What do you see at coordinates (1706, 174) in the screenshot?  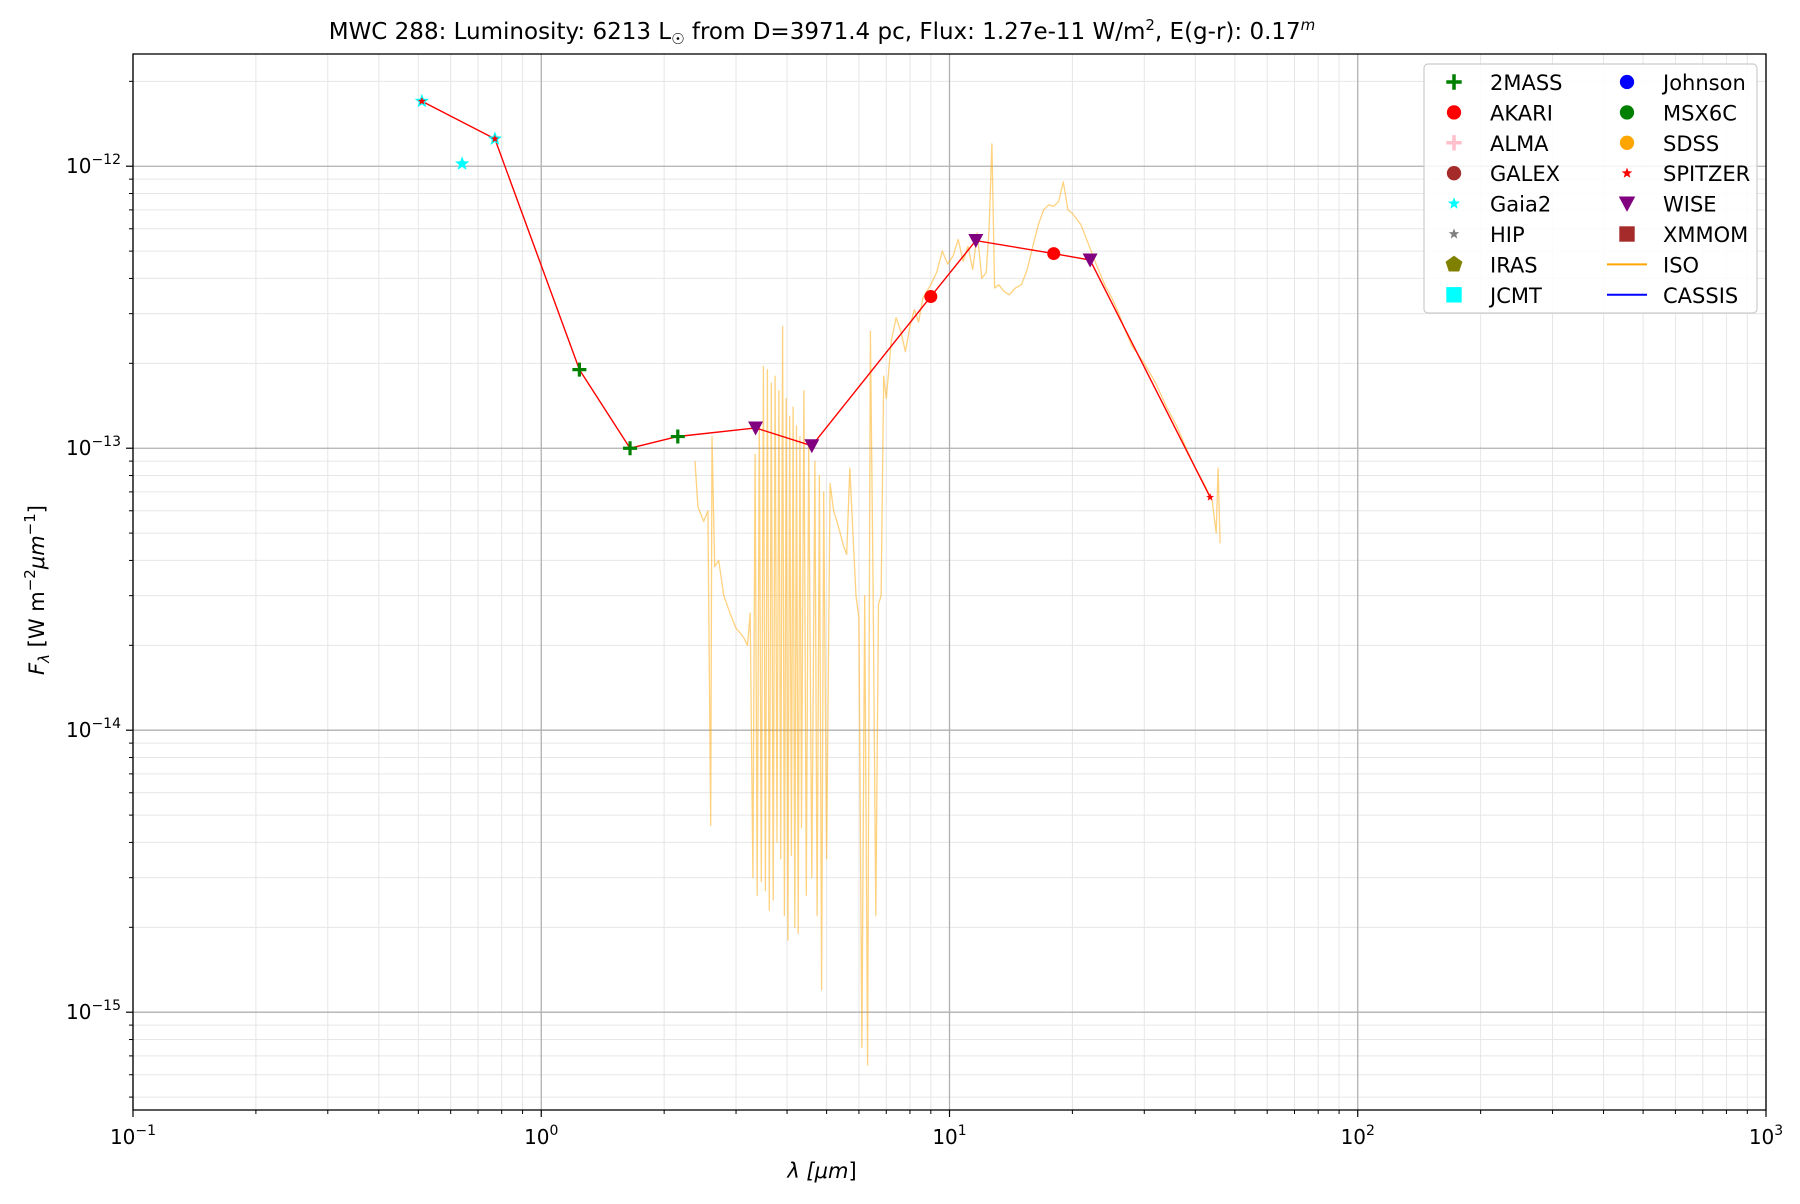 I see `legend-label-spitzer: SPITZER` at bounding box center [1706, 174].